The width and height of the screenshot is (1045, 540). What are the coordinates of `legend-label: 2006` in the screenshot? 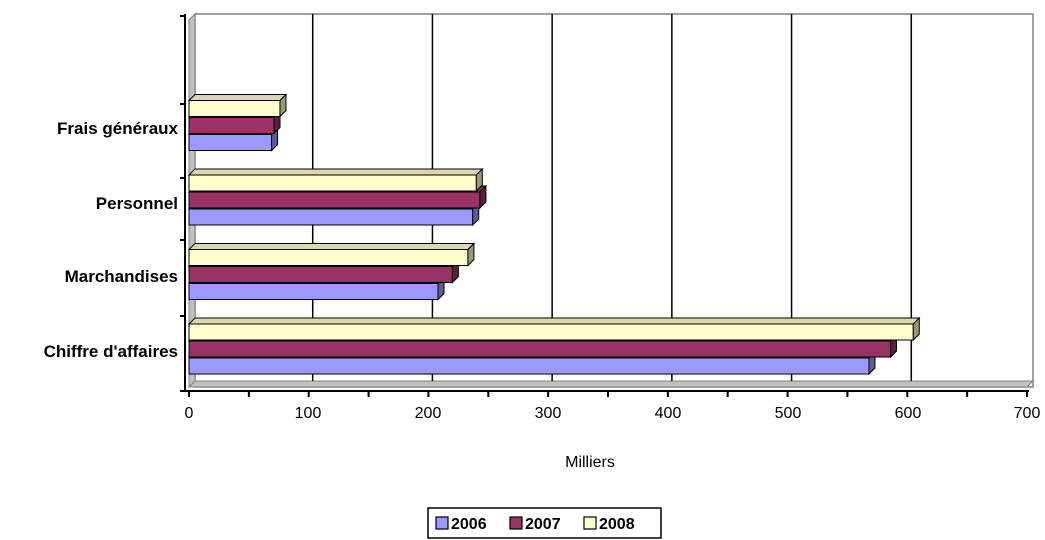 It's located at (469, 524).